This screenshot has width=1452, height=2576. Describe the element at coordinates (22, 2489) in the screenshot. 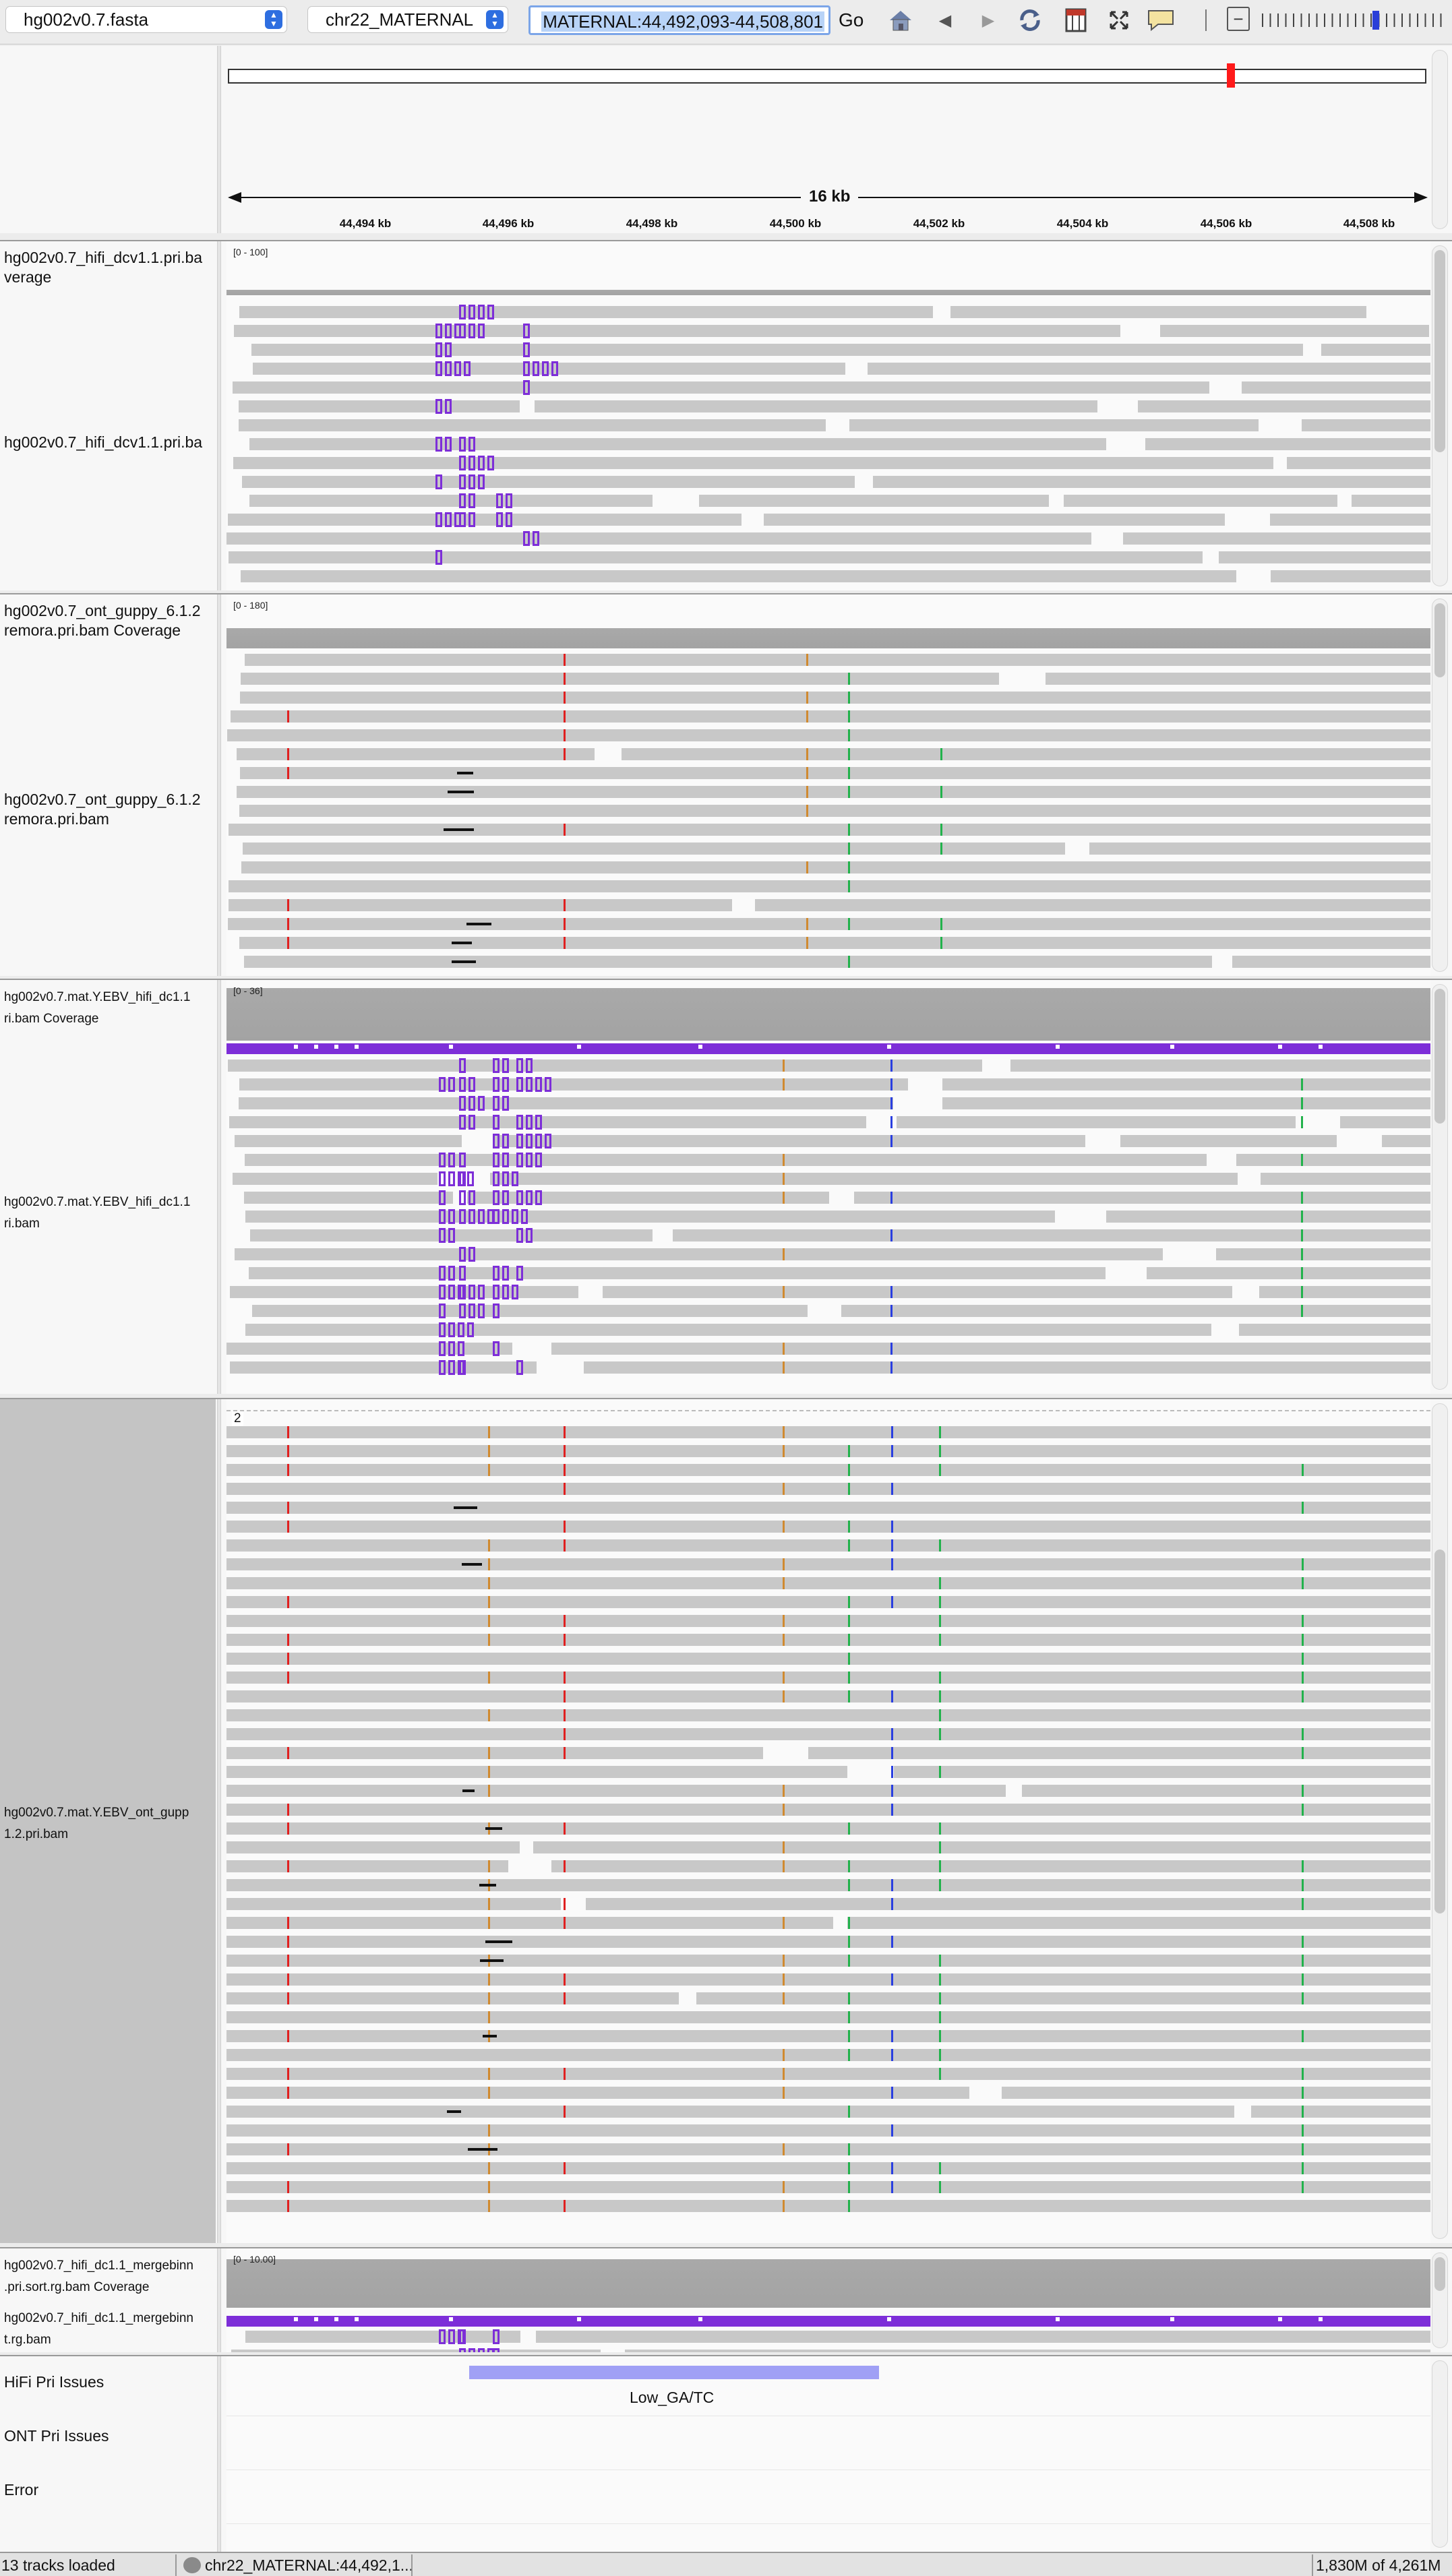

I see `track-name-error: Error` at that location.